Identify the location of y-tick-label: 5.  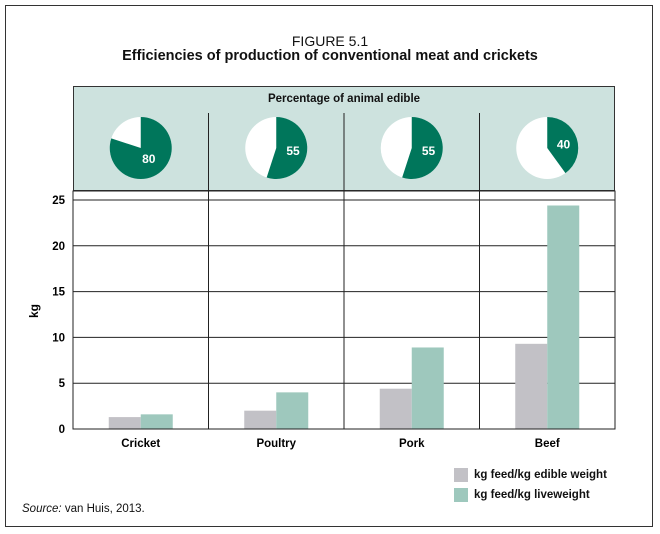
(62, 384).